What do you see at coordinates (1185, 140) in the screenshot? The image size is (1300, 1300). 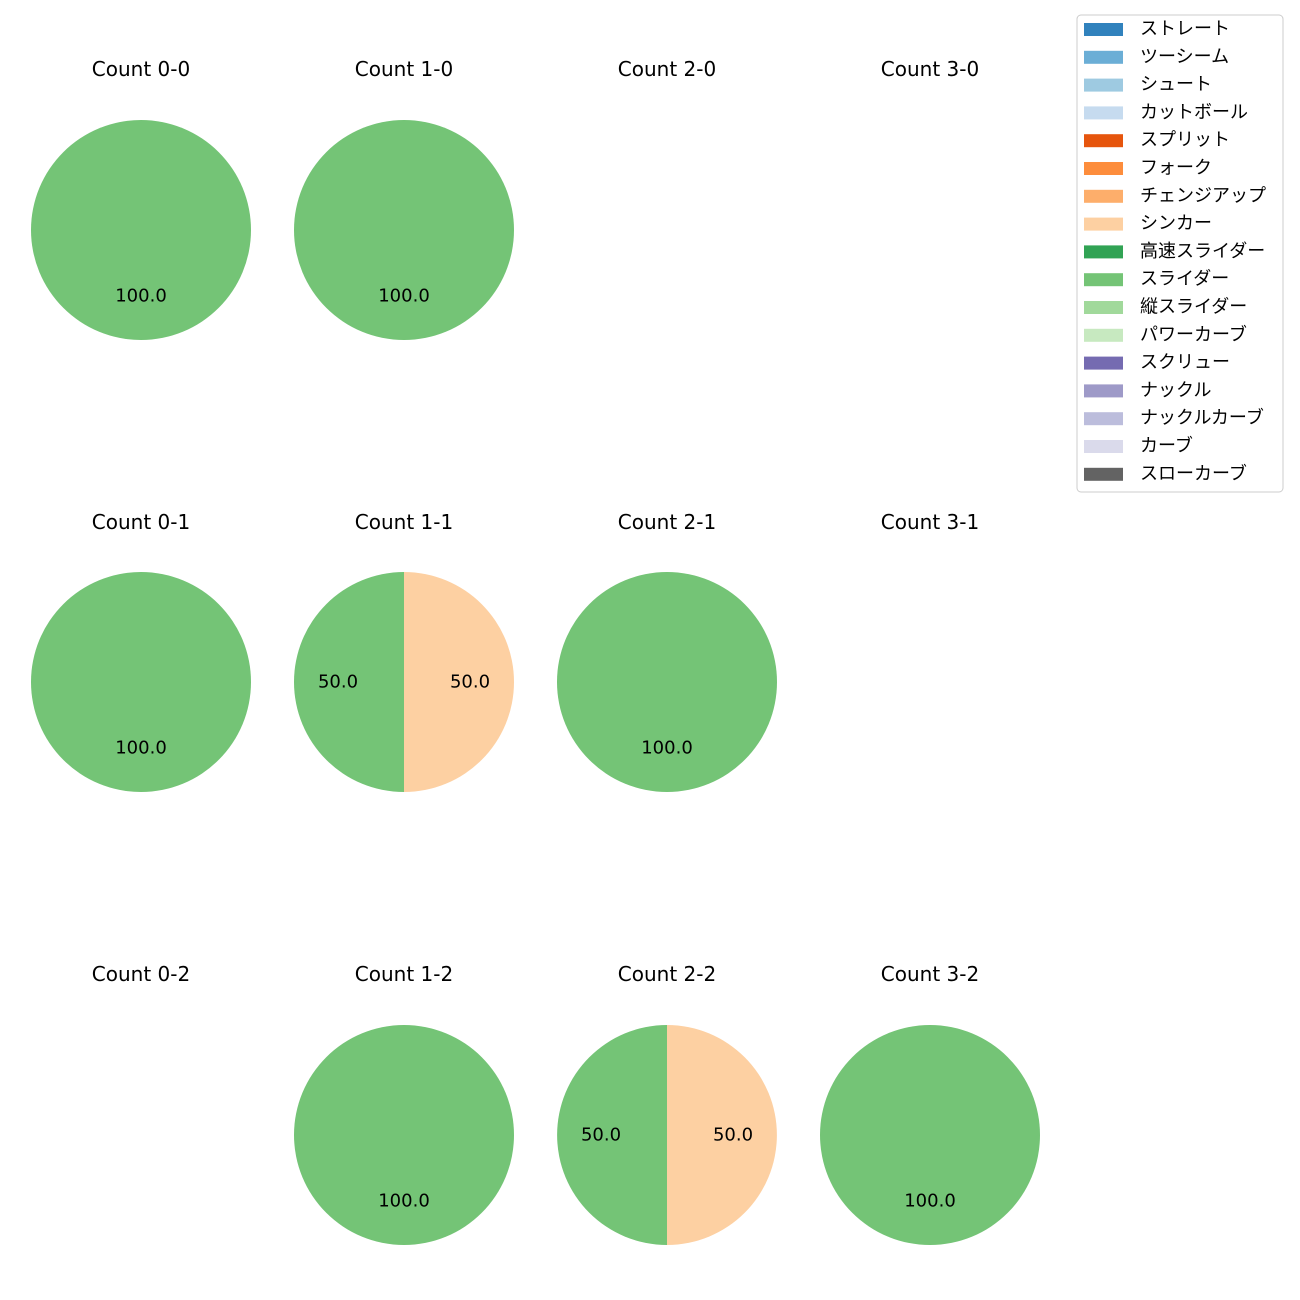 I see `legend-label: スプリット` at bounding box center [1185, 140].